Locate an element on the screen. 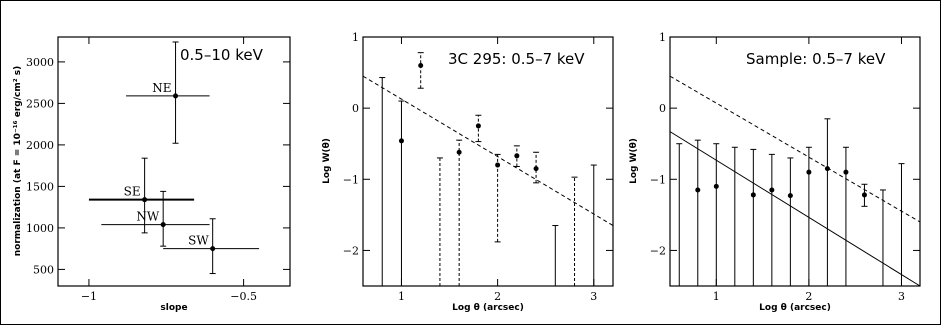 The width and height of the screenshot is (941, 325). y-tick-label: 1500 is located at coordinates (40, 186).